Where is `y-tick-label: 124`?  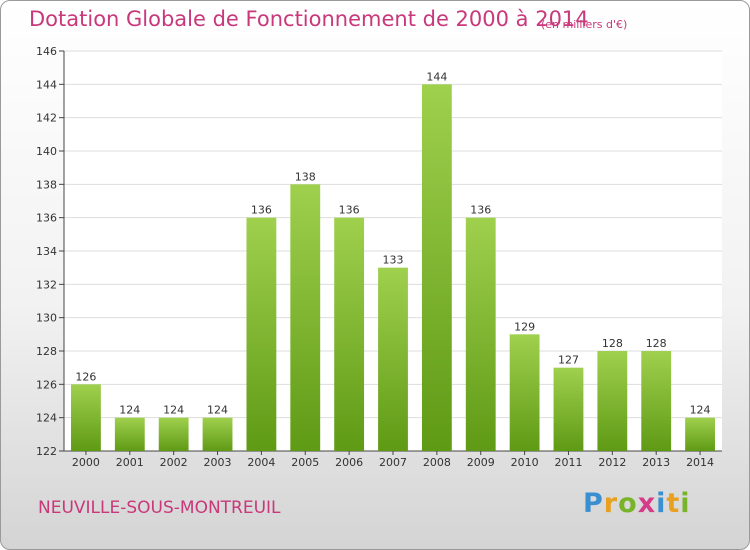 y-tick-label: 124 is located at coordinates (46, 418).